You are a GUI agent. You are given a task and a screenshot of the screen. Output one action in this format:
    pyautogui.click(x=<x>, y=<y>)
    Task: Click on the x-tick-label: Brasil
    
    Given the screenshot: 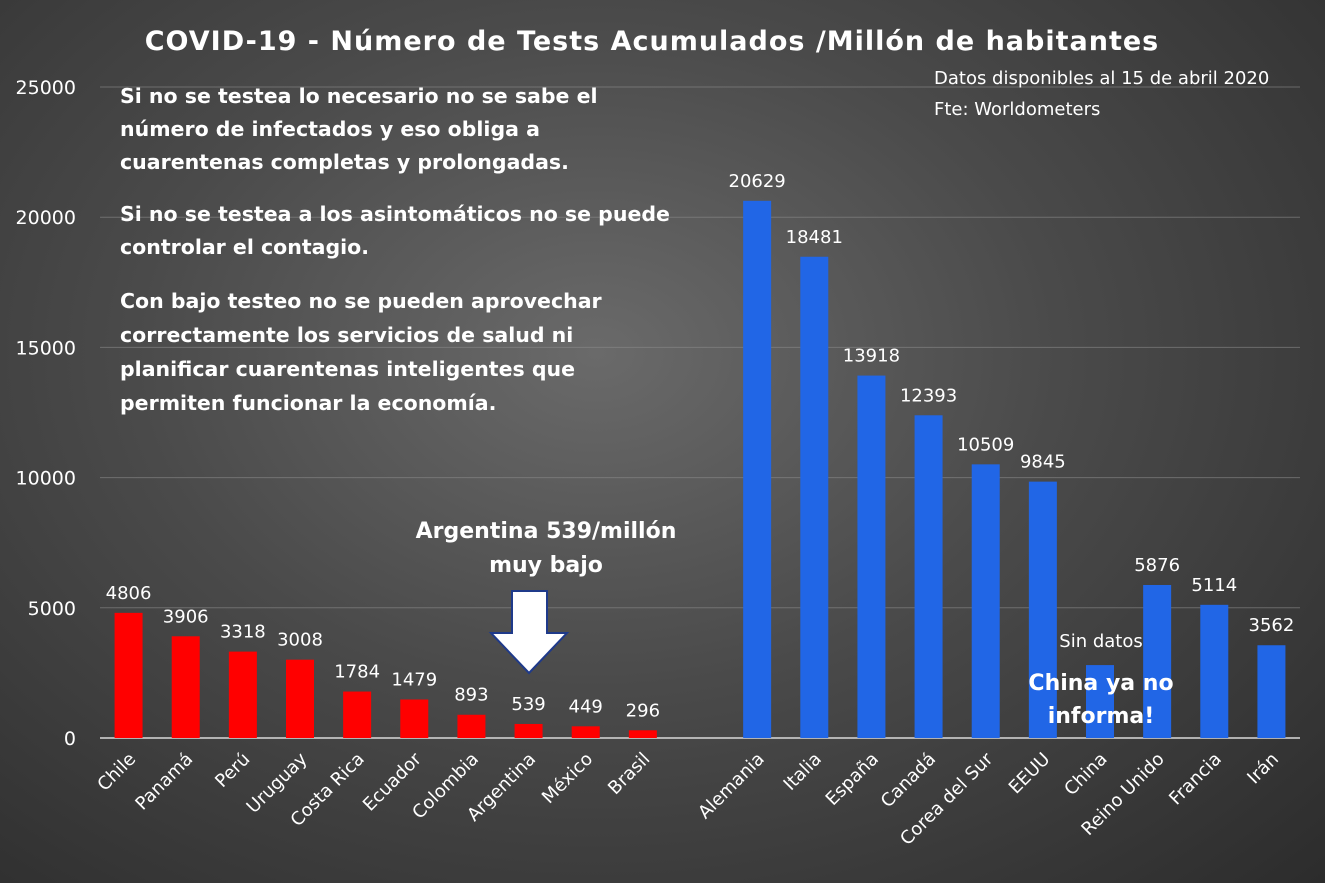 What is the action you would take?
    pyautogui.click(x=629, y=774)
    